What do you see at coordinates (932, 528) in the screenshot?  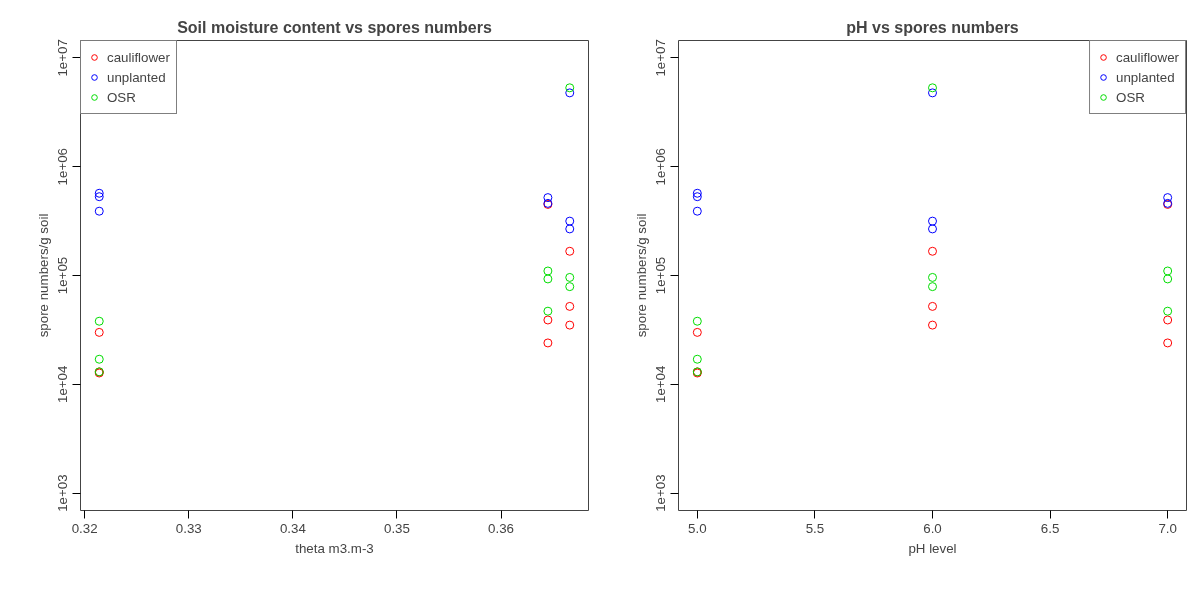 I see `x-tick-label: 6.0` at bounding box center [932, 528].